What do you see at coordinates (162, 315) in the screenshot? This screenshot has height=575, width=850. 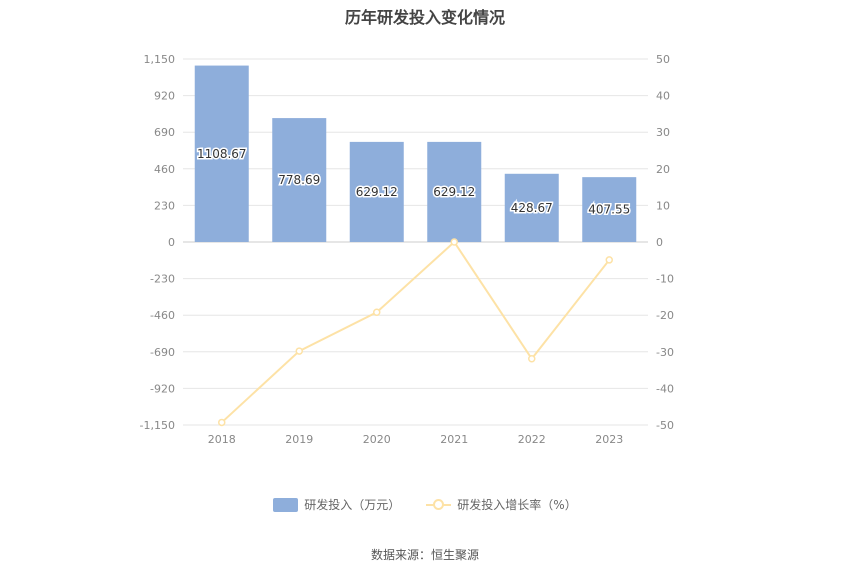 I see `left-tick-label: -460` at bounding box center [162, 315].